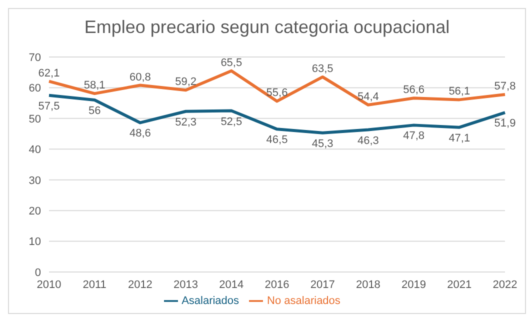 The height and width of the screenshot is (320, 532). I want to click on data-label: 62,1, so click(49, 73).